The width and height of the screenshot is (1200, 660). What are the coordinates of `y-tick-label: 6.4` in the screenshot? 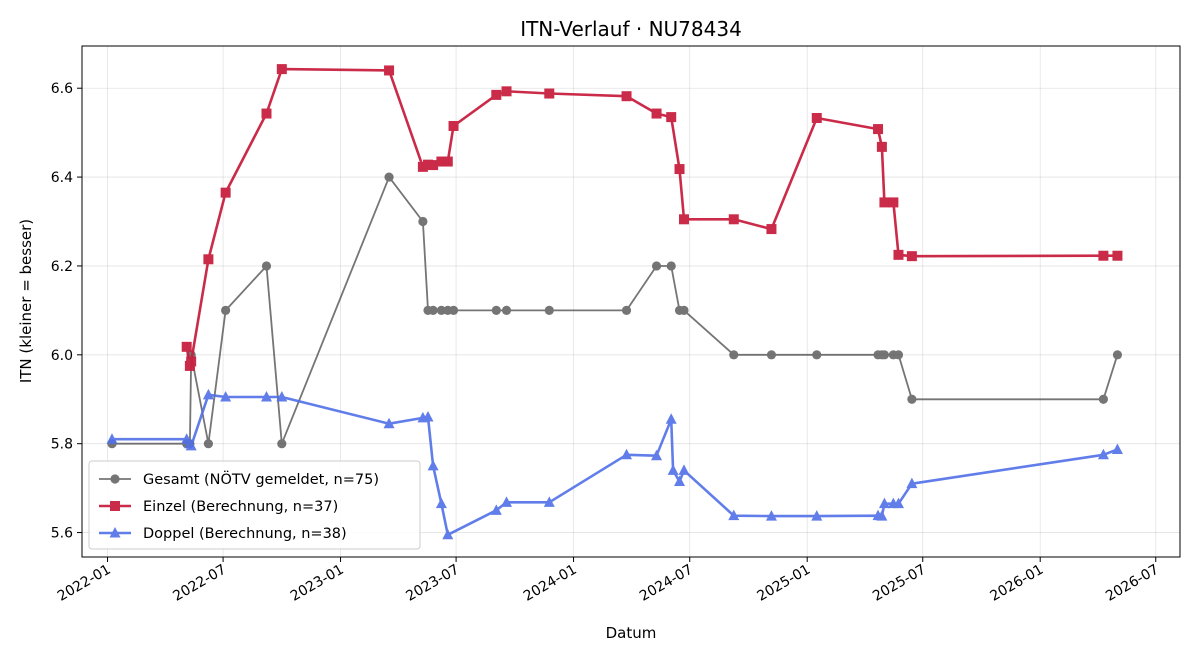 It's located at (62, 178).